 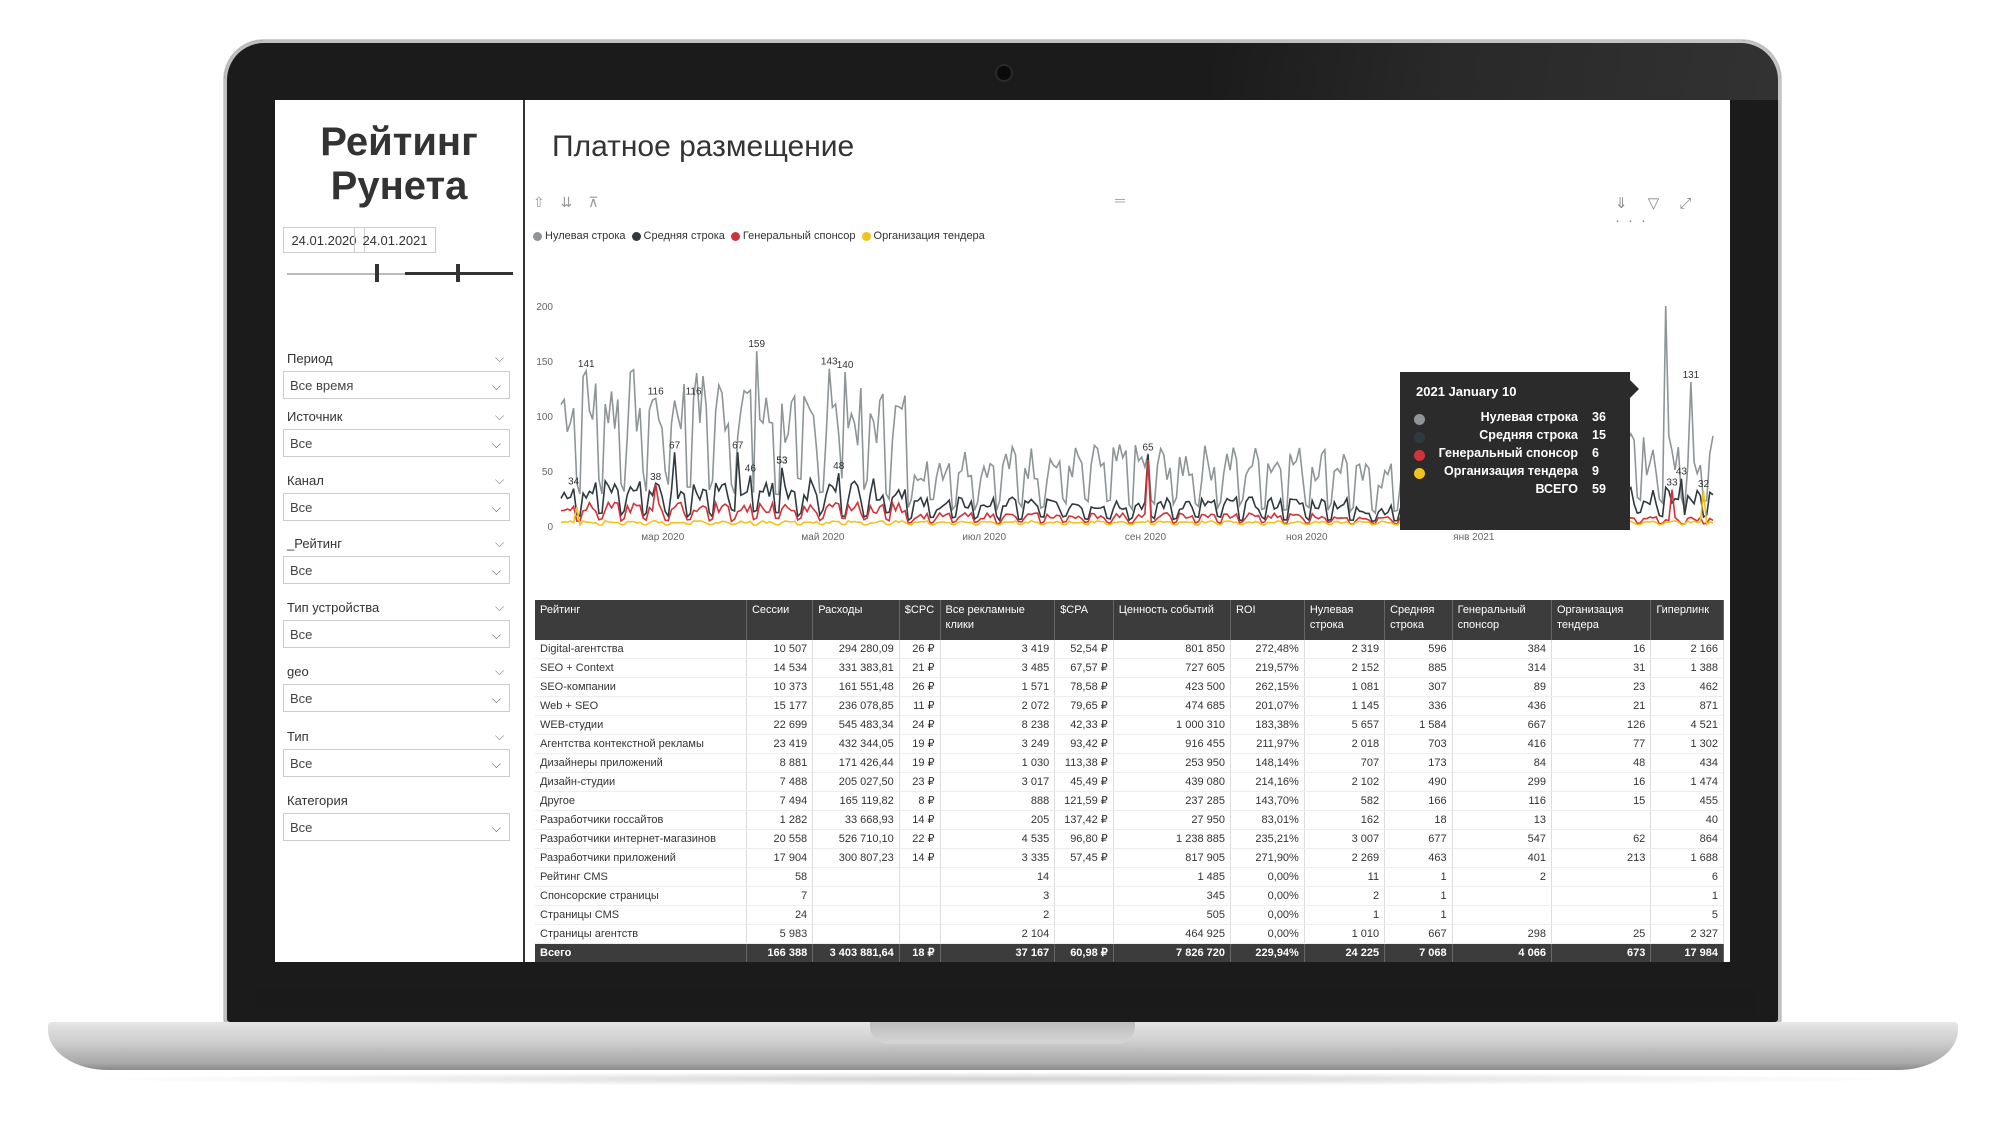 What do you see at coordinates (1601, 763) in the screenshot?
I see `table-cell: 48` at bounding box center [1601, 763].